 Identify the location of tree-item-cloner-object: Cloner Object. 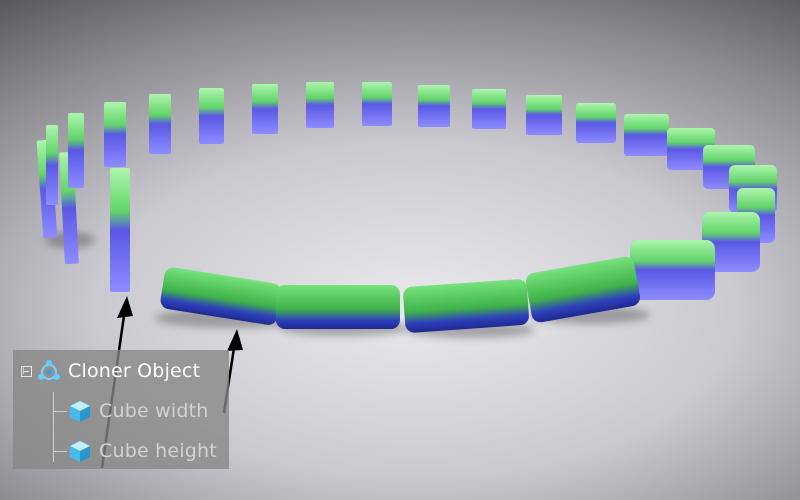
(106, 371).